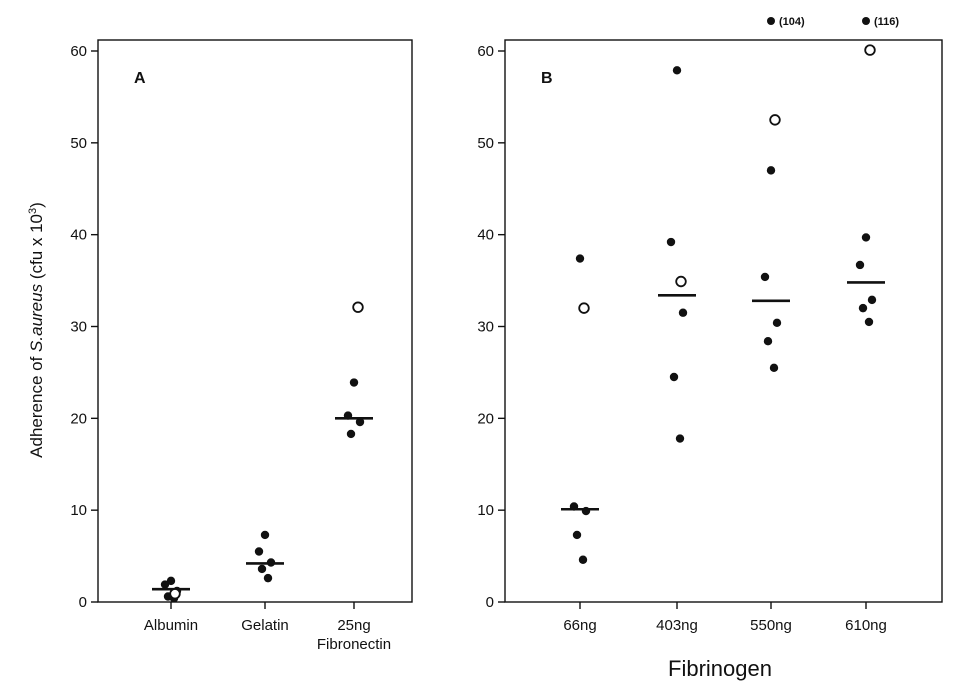  What do you see at coordinates (792, 22) in the screenshot?
I see `off-scale-label: (104)` at bounding box center [792, 22].